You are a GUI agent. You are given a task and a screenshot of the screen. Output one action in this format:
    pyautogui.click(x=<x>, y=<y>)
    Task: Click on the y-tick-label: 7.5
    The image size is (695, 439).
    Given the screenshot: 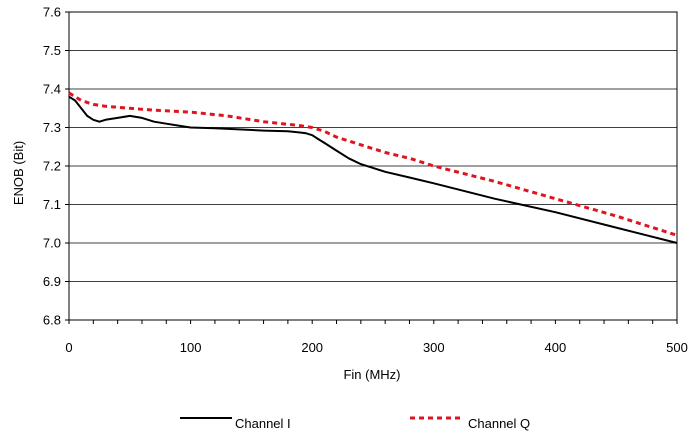 What is the action you would take?
    pyautogui.click(x=52, y=50)
    